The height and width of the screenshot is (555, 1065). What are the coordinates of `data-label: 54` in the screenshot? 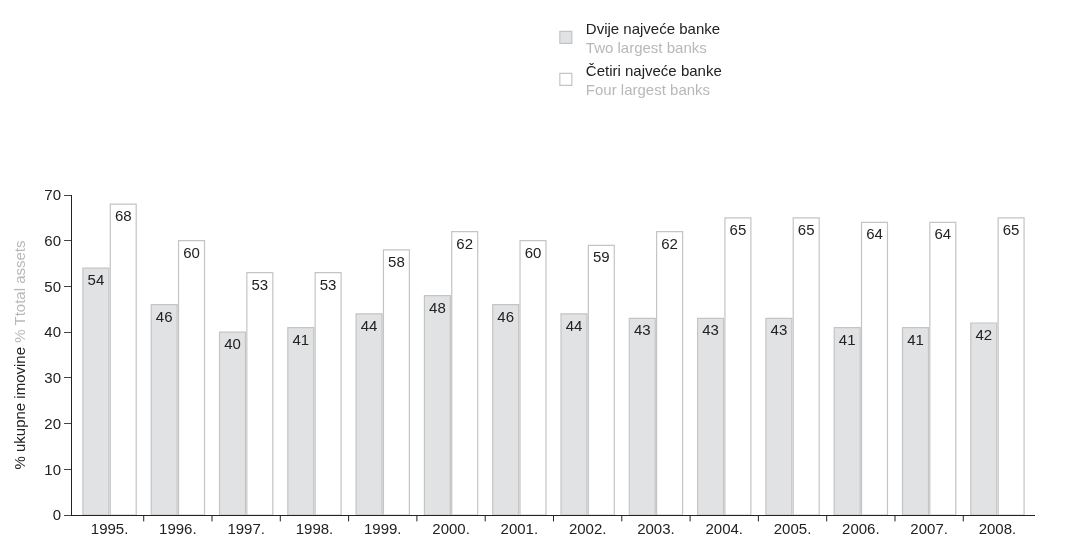 It's located at (96, 280).